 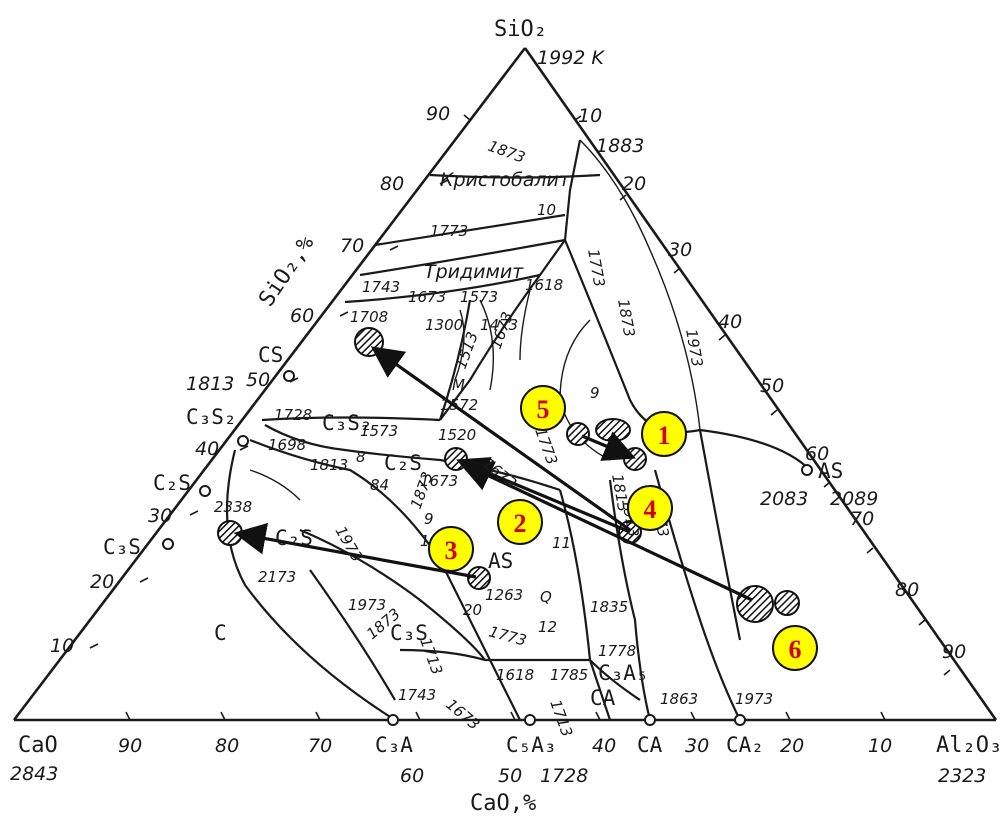 What do you see at coordinates (507, 152) in the screenshot?
I see `iso-0: 1873` at bounding box center [507, 152].